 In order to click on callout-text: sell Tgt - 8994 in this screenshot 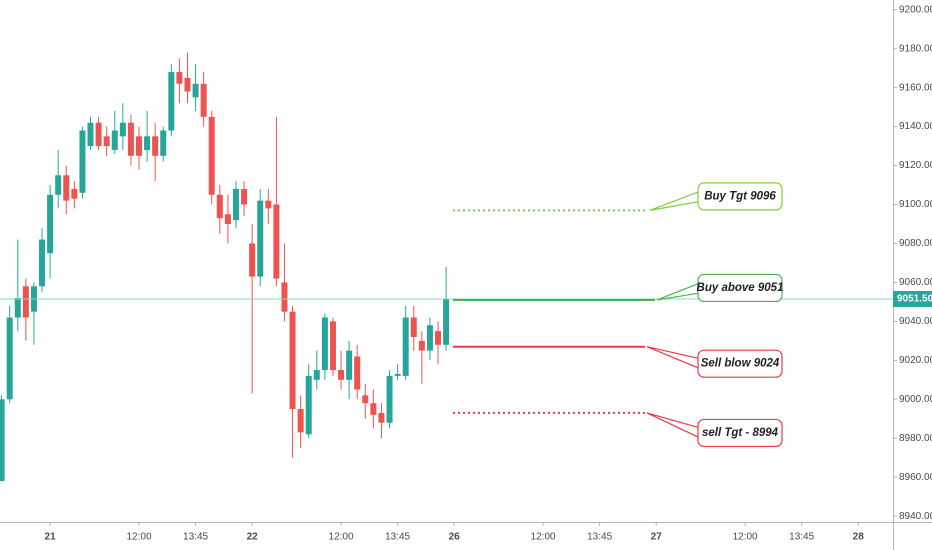, I will do `click(740, 433)`.